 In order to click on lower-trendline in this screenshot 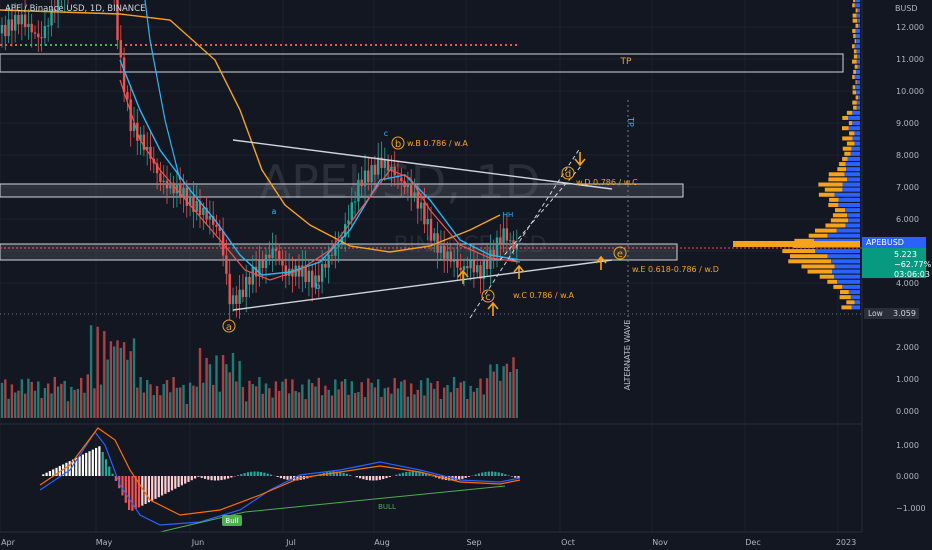, I will do `click(422, 285)`.